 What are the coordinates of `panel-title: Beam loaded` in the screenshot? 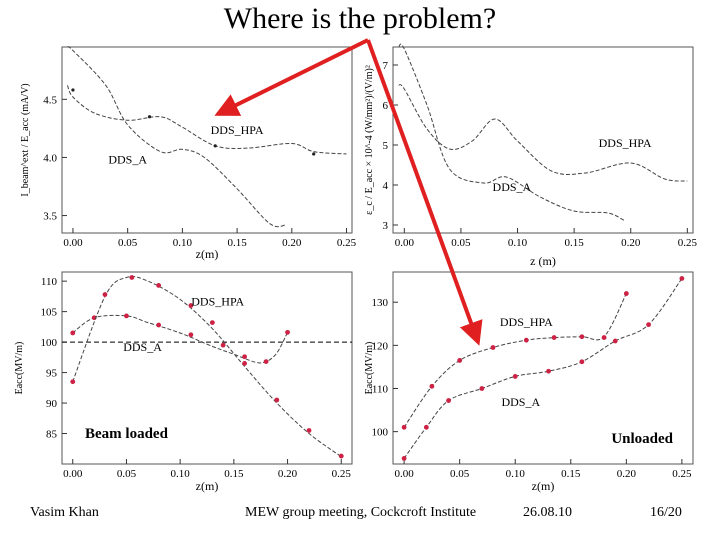 It's located at (127, 434).